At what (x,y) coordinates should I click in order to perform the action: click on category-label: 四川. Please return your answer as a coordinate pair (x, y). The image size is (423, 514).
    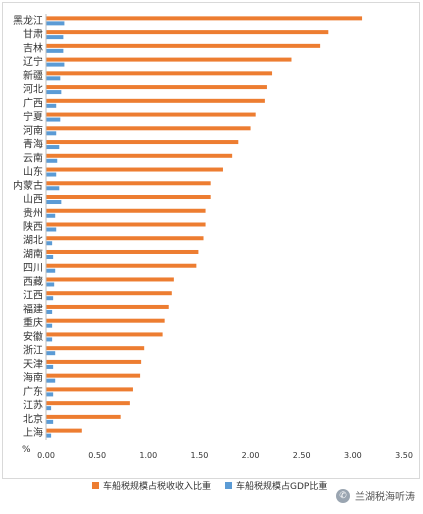
    Looking at the image, I should click on (33, 268).